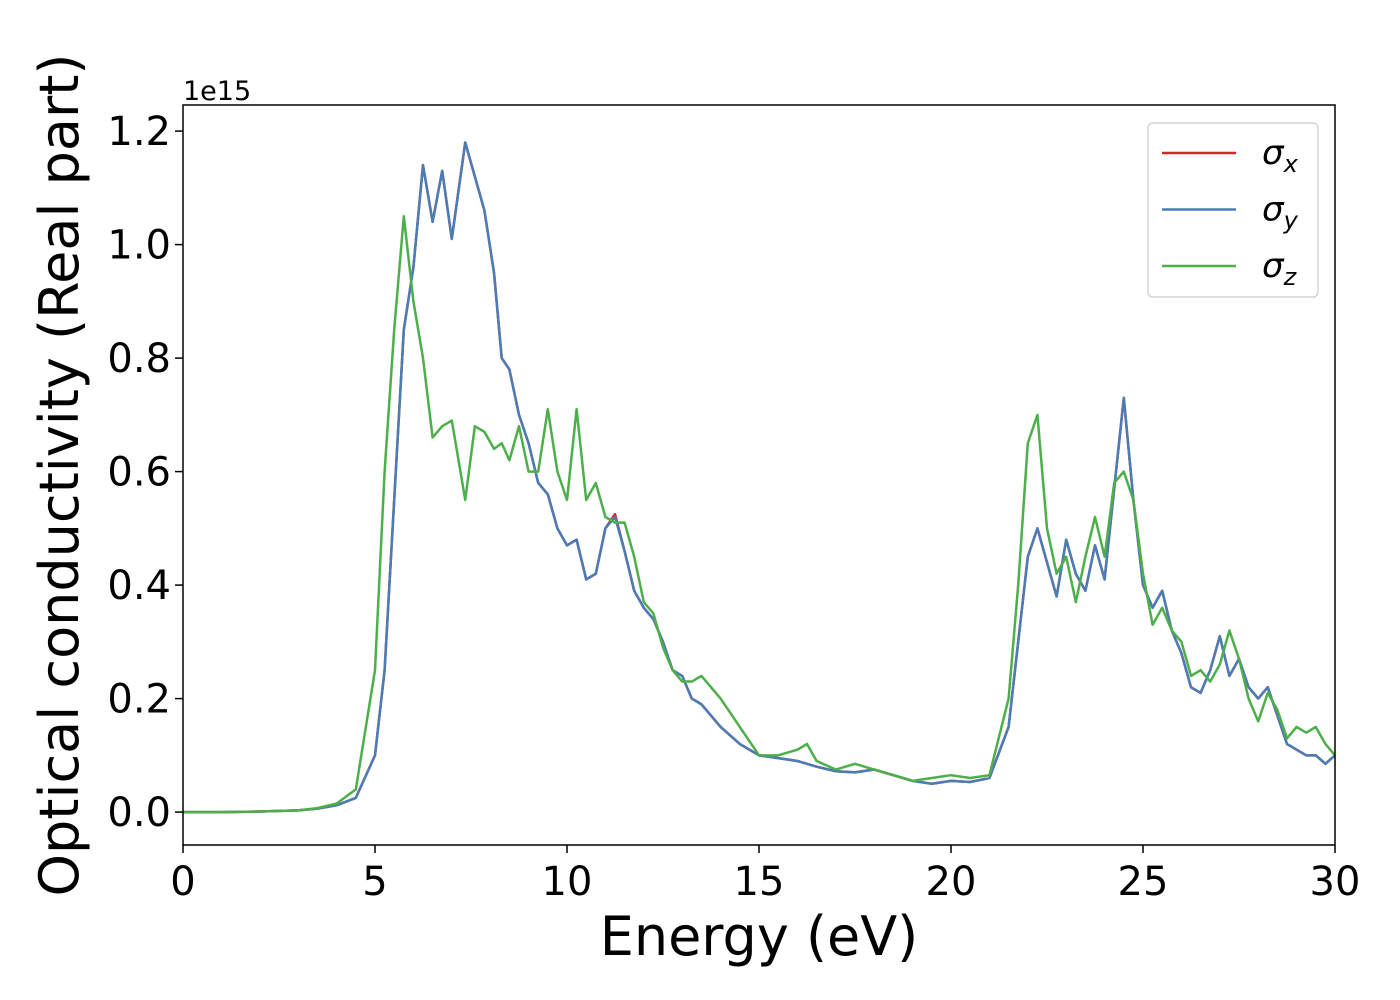 Image resolution: width=1400 pixels, height=1000 pixels. I want to click on legend-label: σx, so click(1280, 155).